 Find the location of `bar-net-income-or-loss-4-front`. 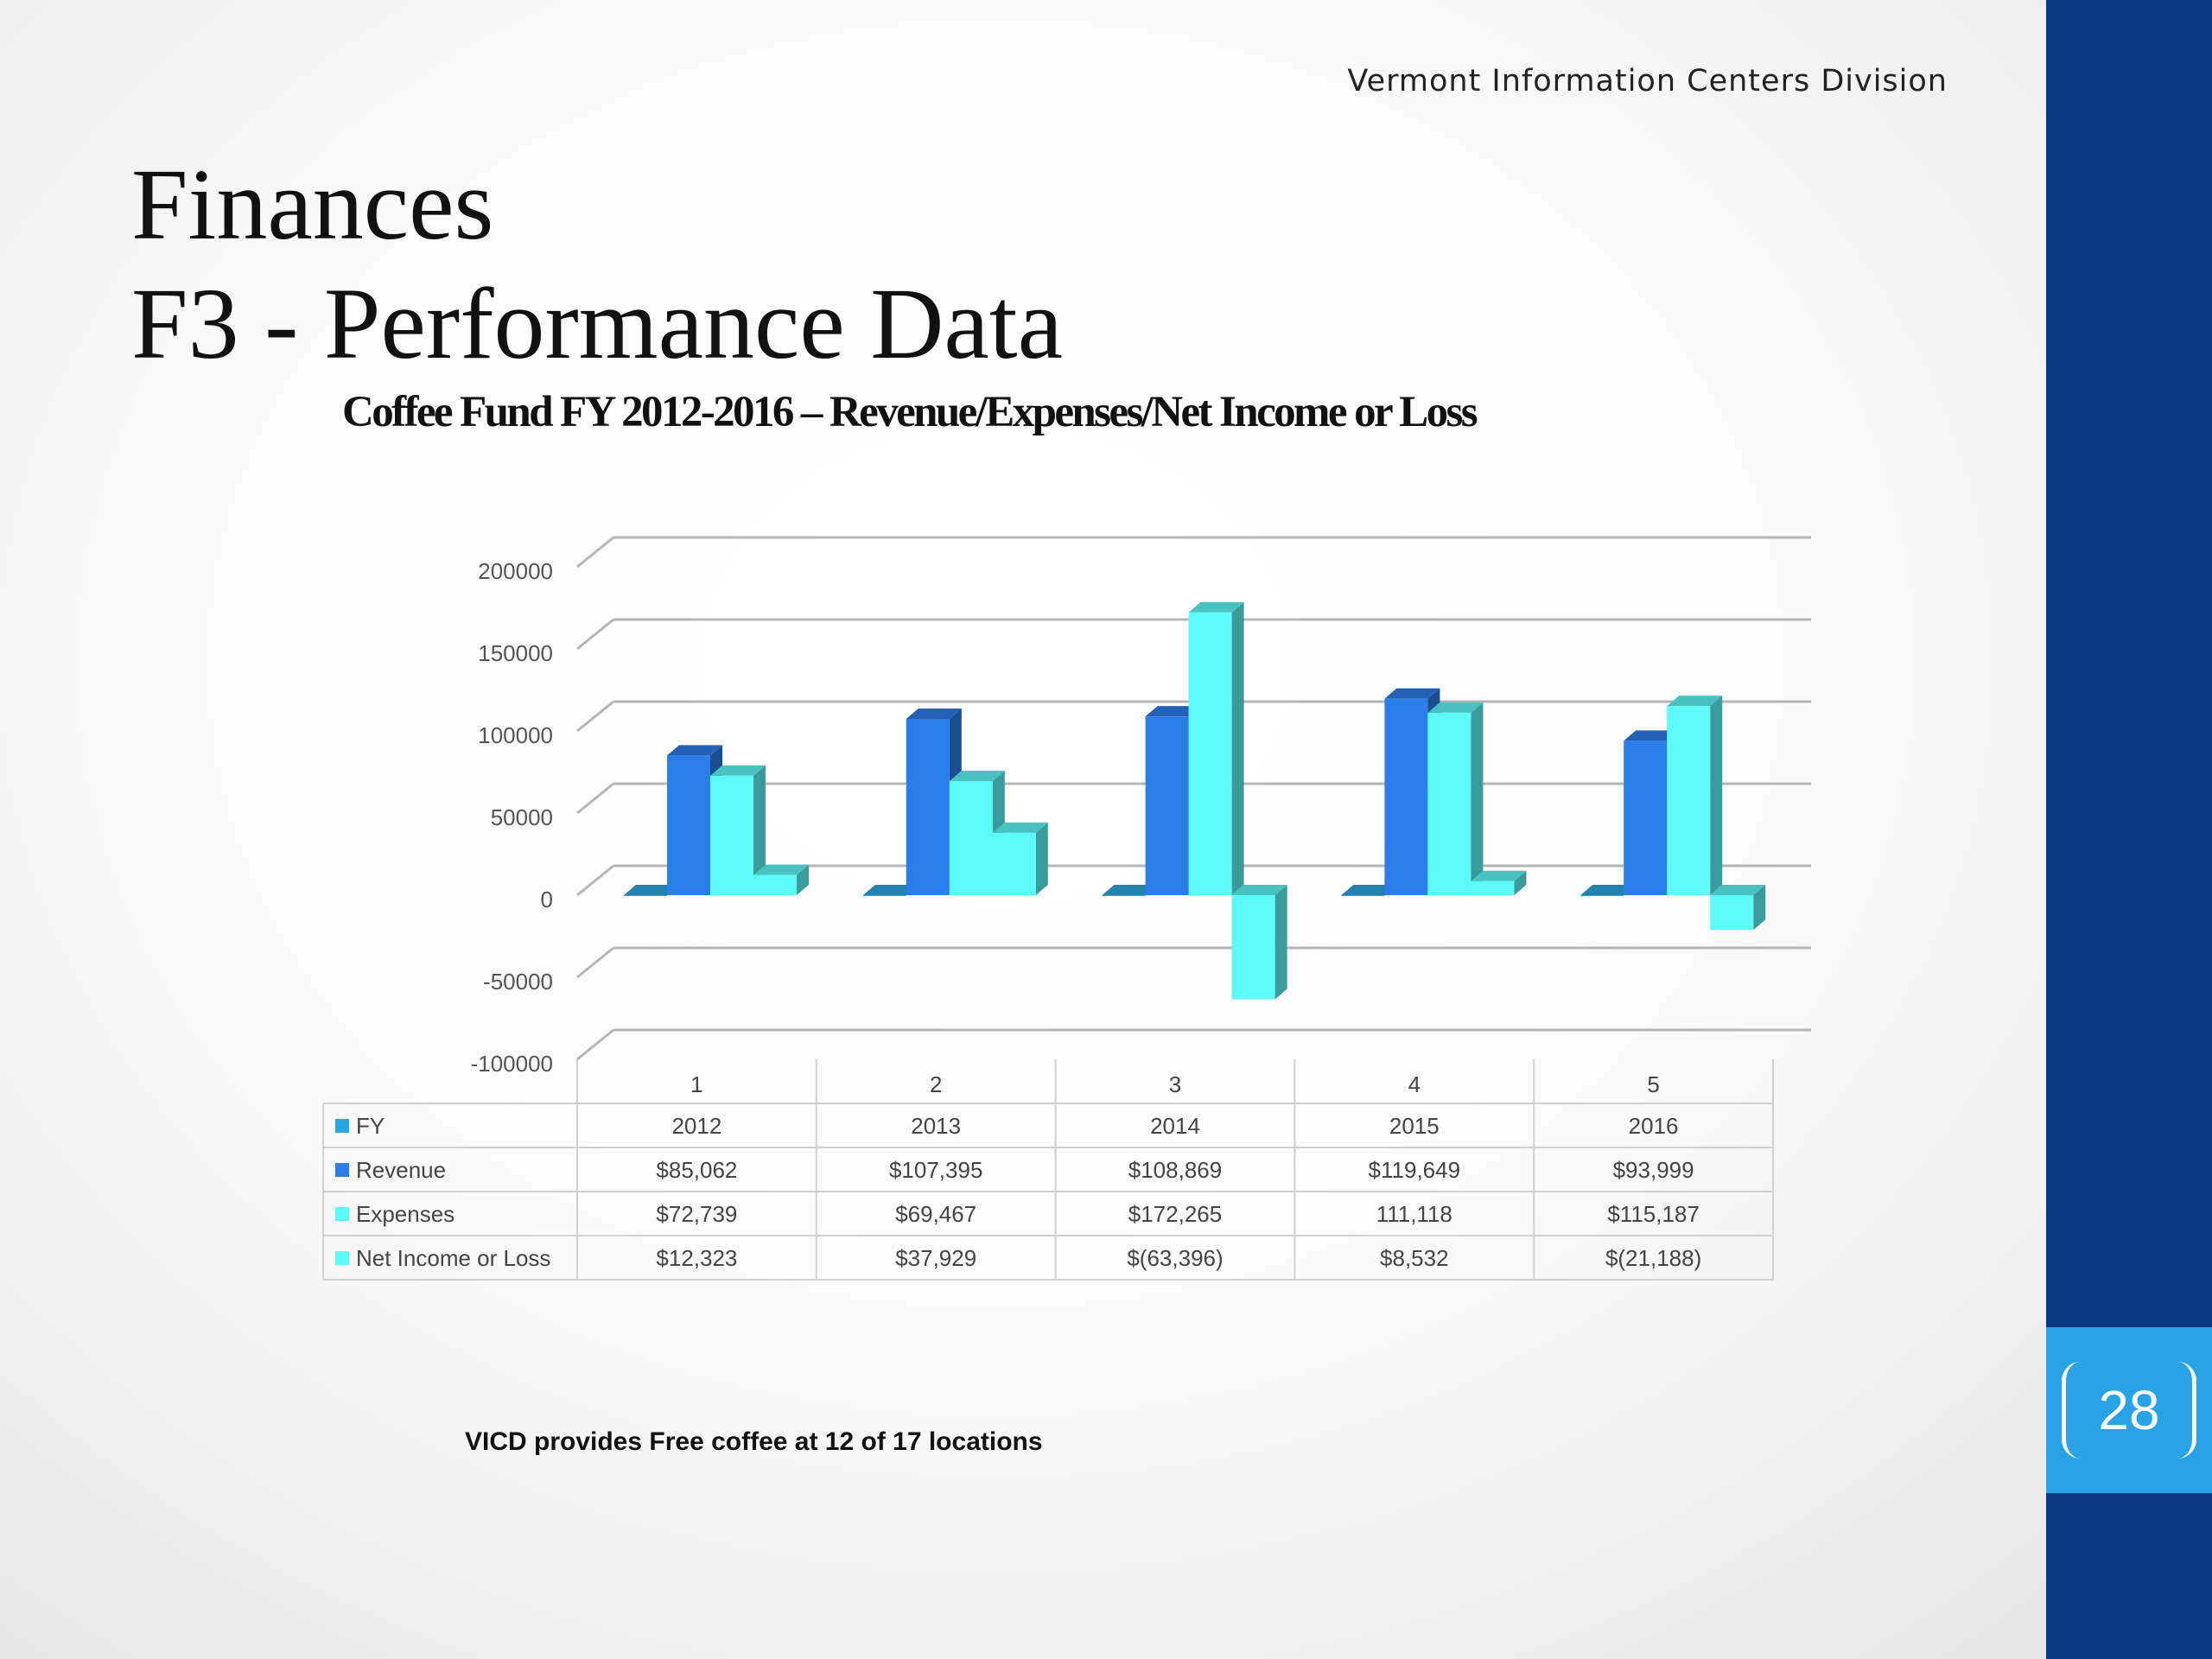

bar-net-income-or-loss-4-front is located at coordinates (1493, 887).